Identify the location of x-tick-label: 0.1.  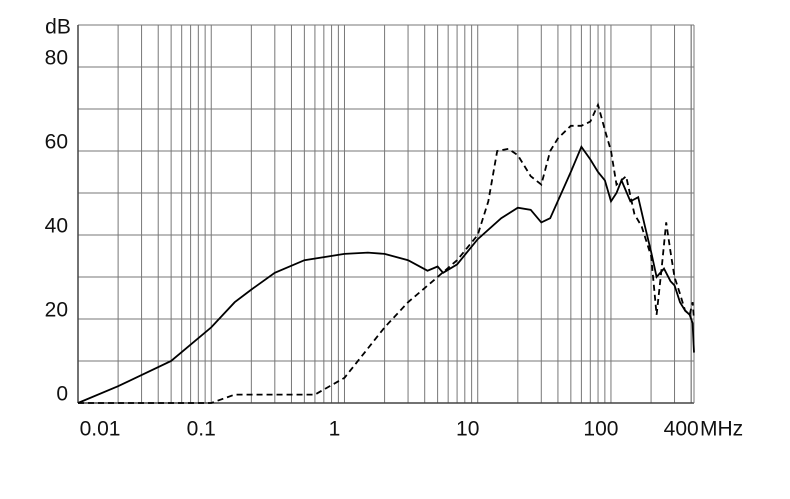
(201, 429).